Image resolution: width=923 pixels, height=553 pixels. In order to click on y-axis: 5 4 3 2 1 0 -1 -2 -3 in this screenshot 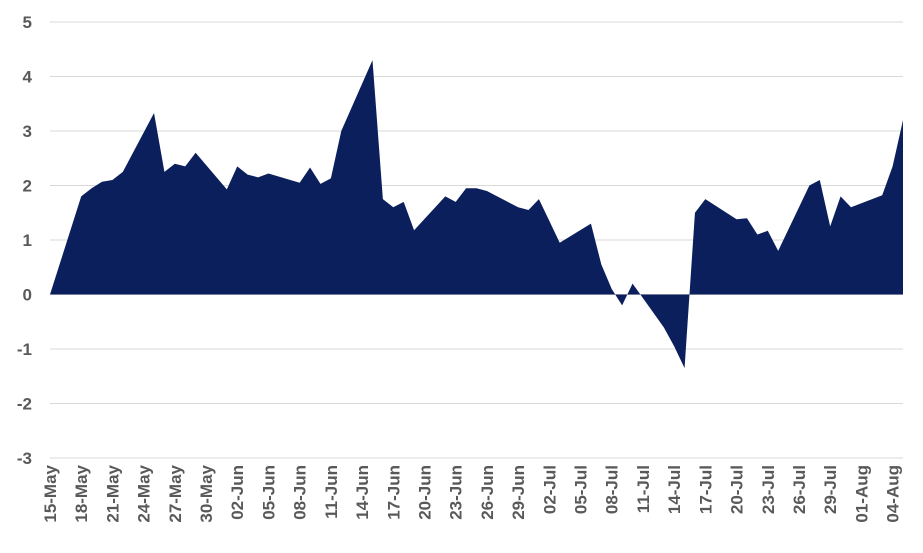, I will do `click(25, 240)`.